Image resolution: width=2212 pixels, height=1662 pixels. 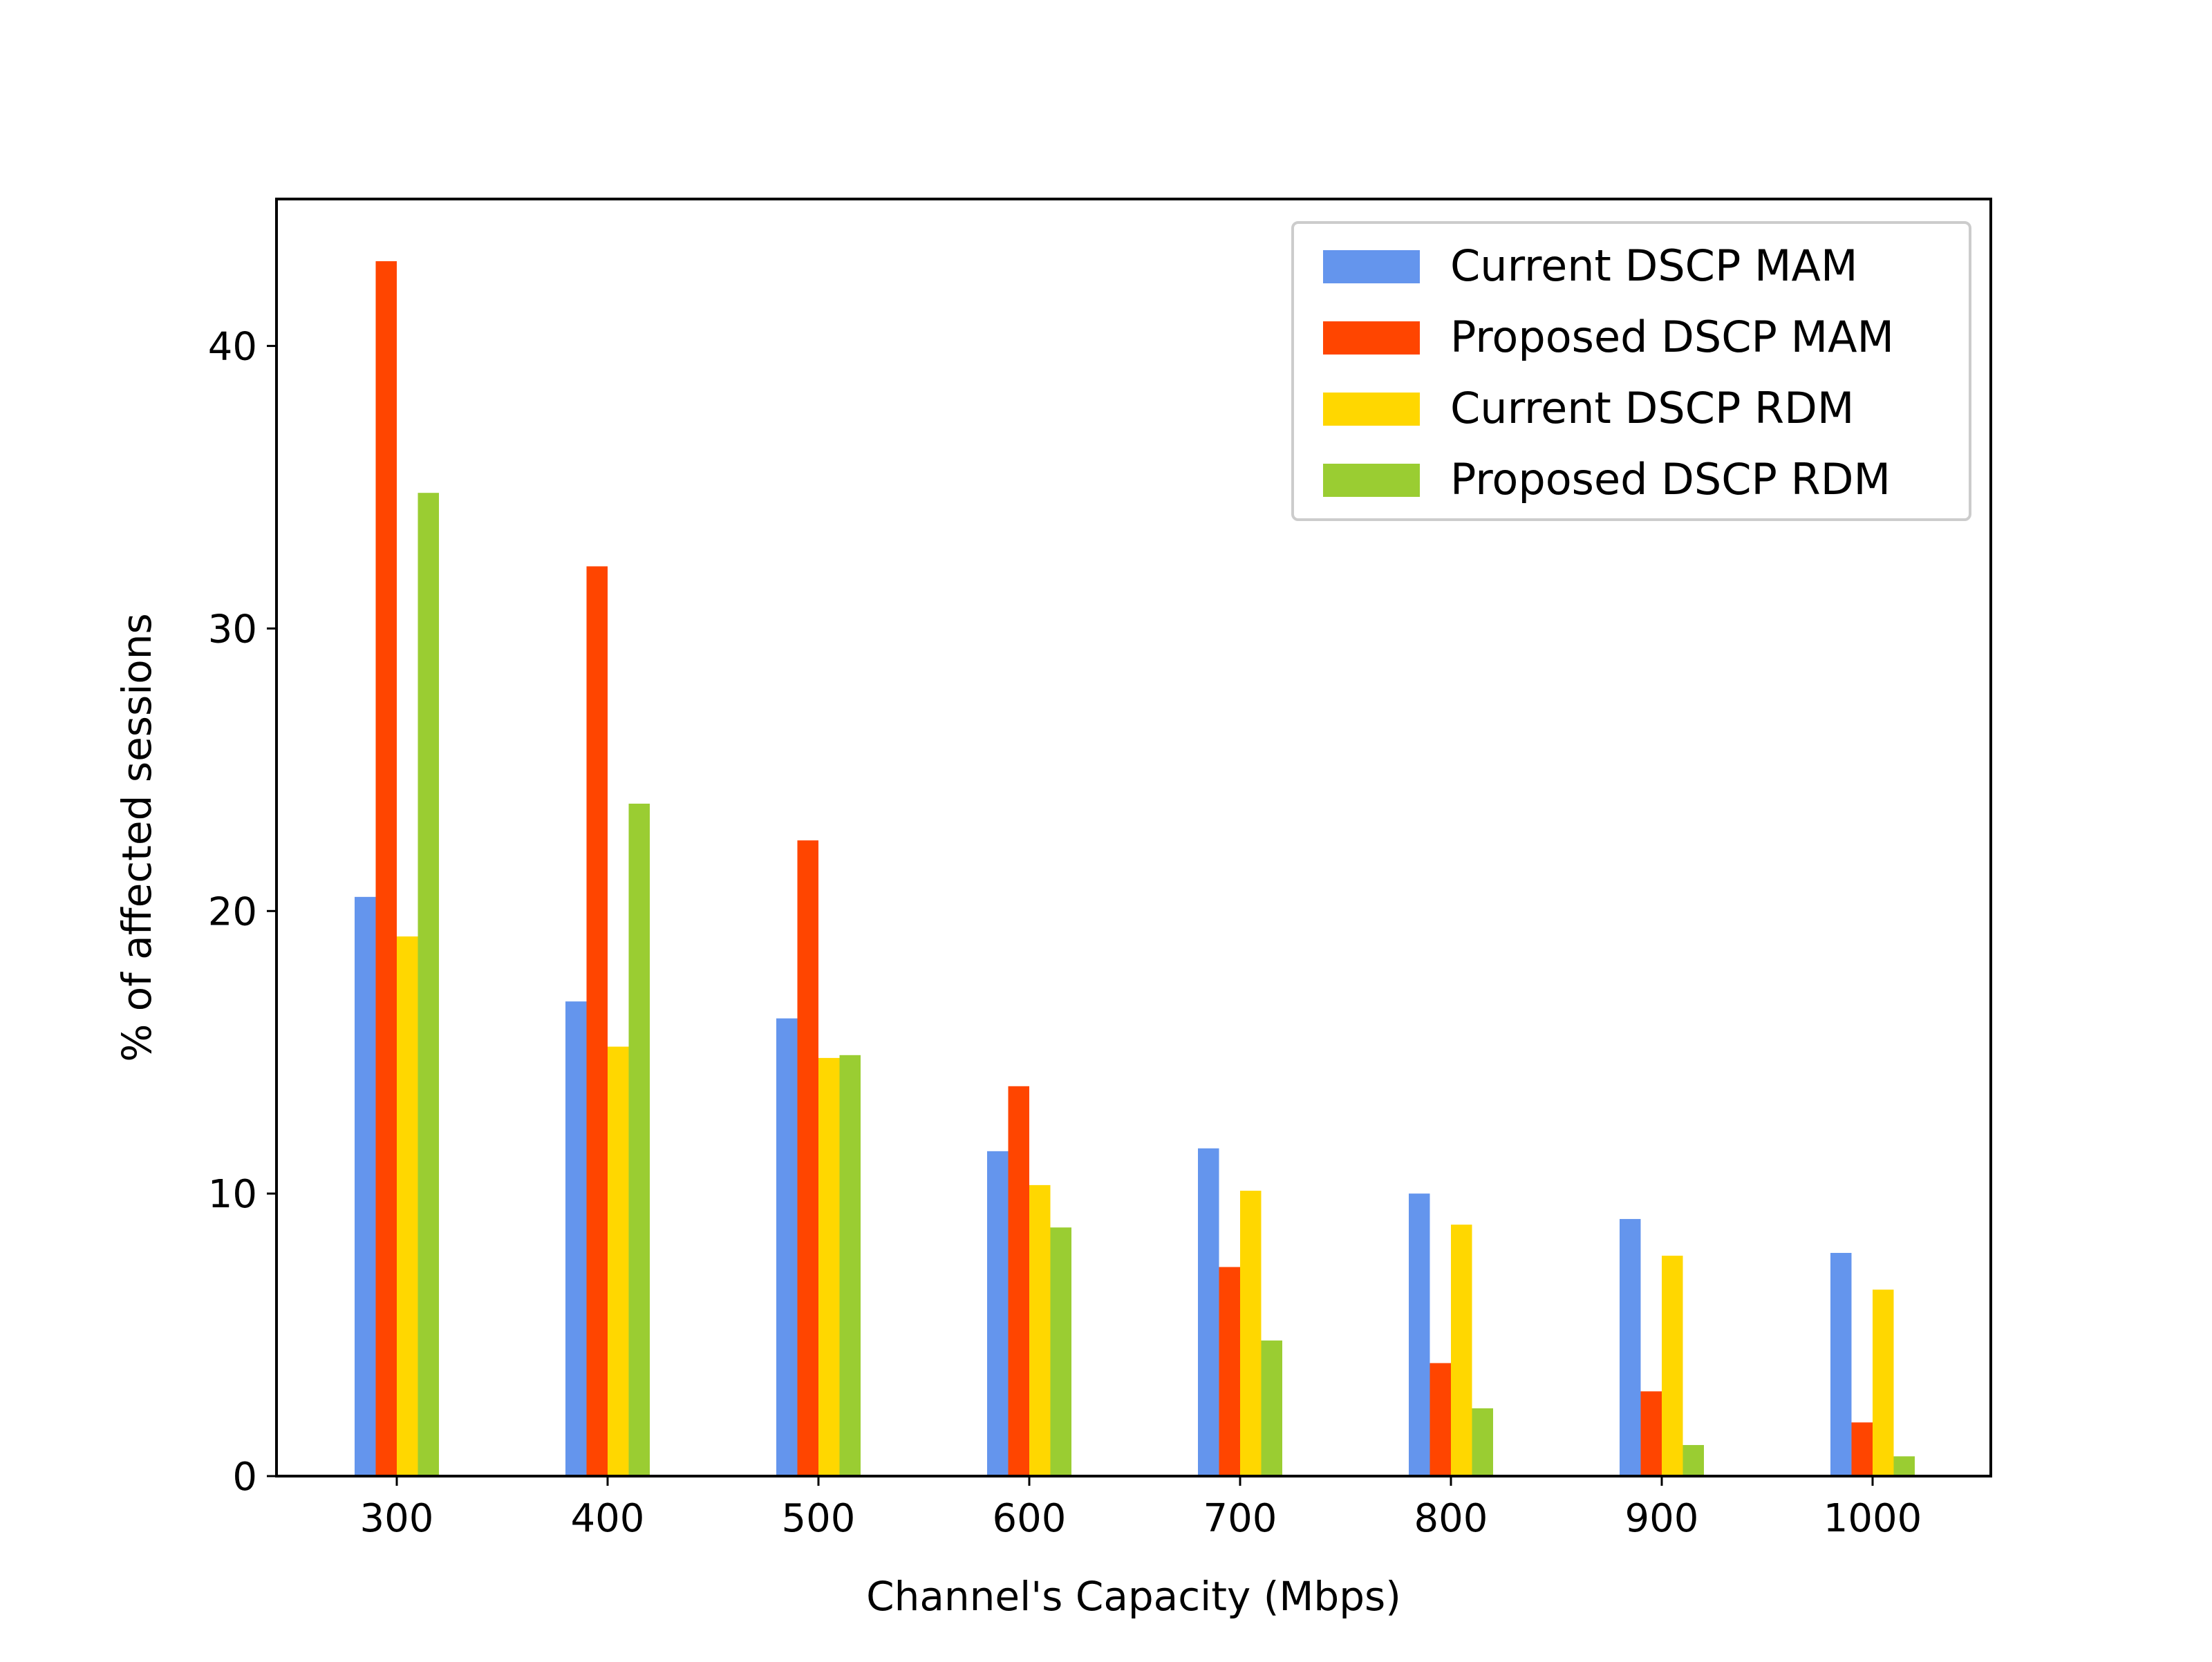 I want to click on x-tick-label: 700, so click(x=1240, y=1518).